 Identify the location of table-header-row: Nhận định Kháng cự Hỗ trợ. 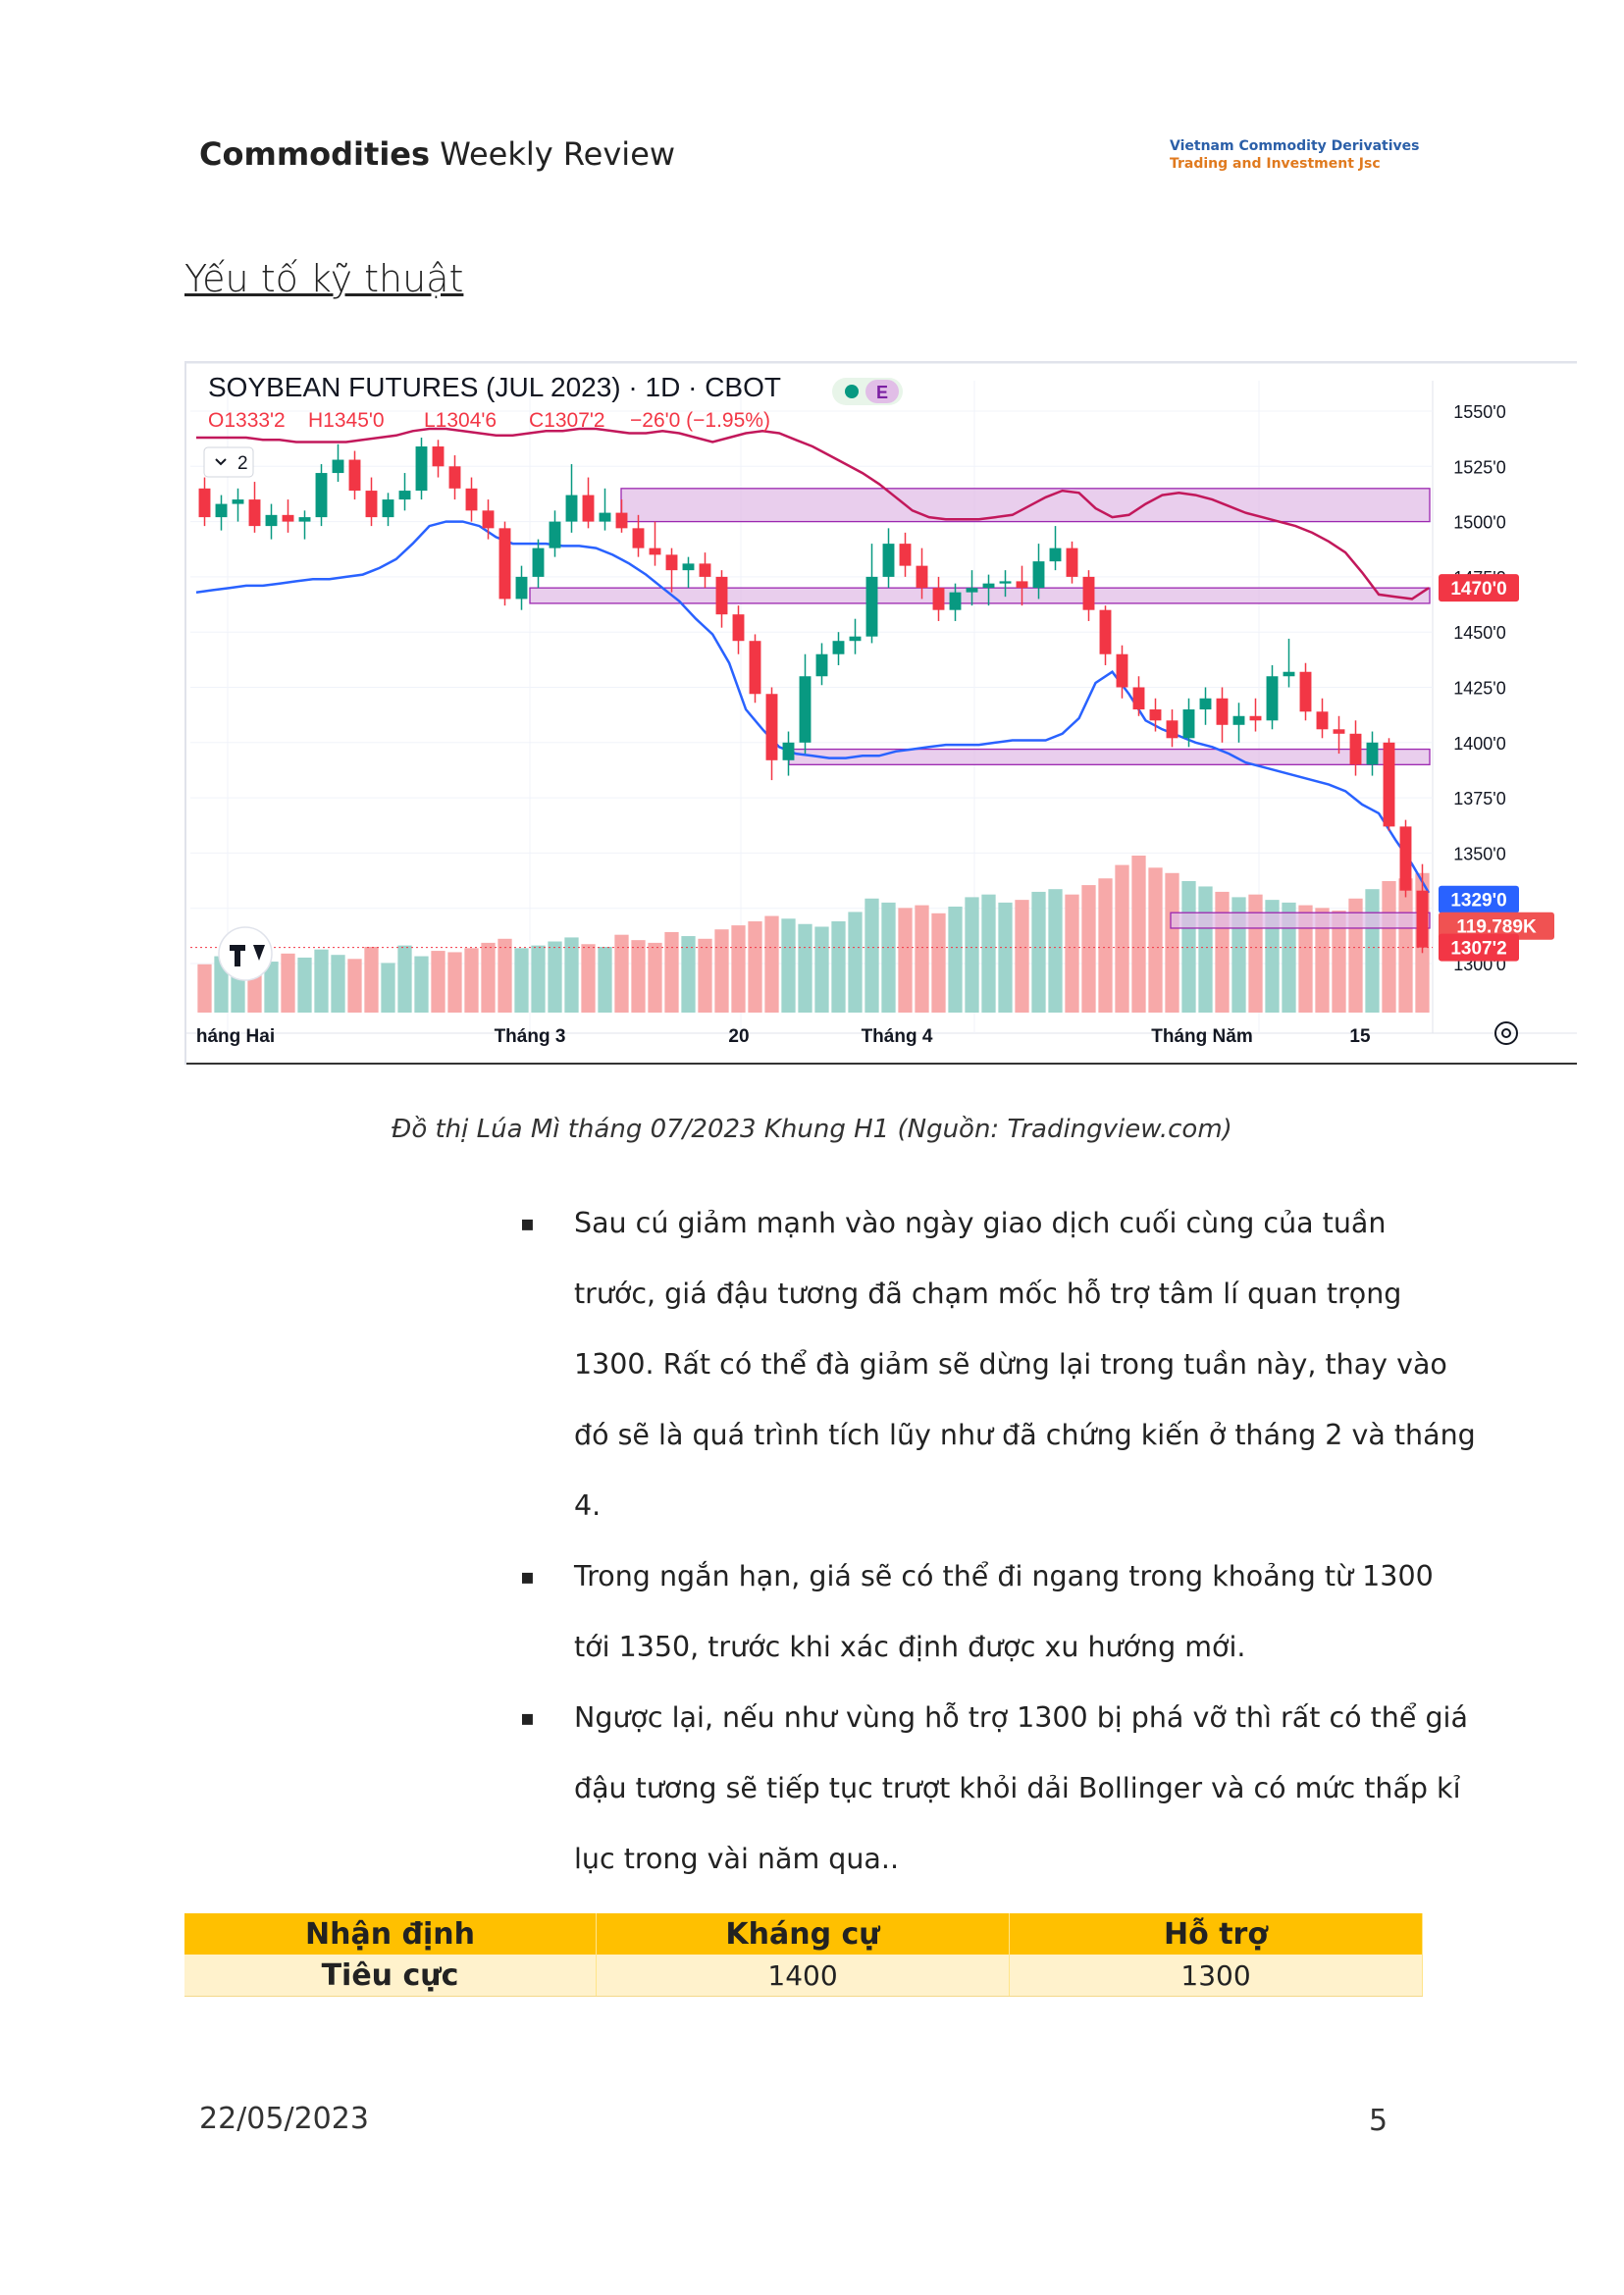
(803, 1934).